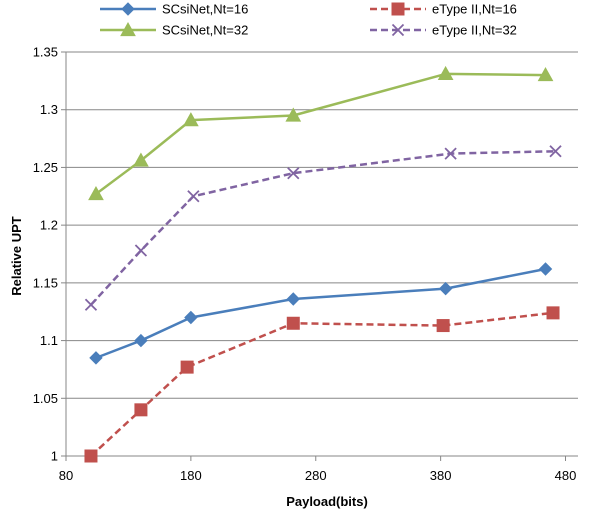  I want to click on x-tick-label: 80, so click(66, 475).